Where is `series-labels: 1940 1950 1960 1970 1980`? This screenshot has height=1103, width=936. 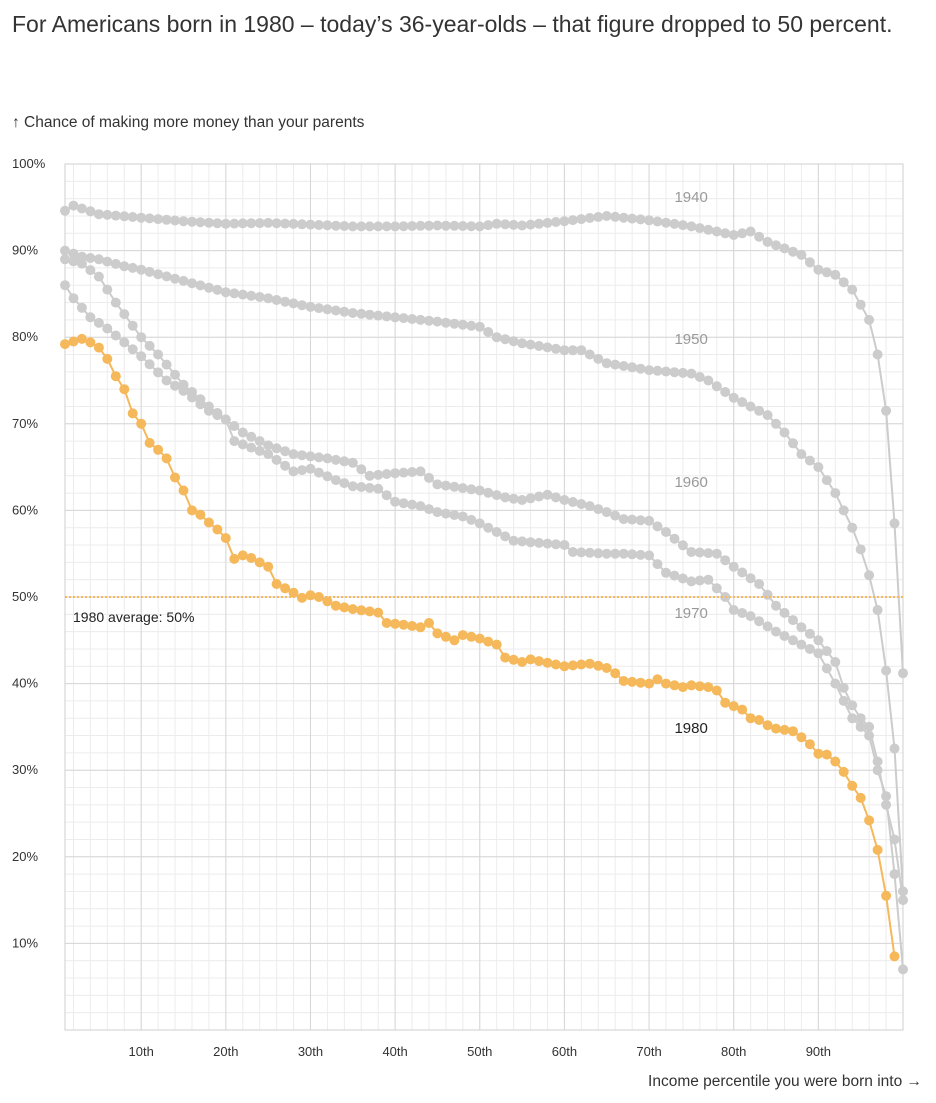 series-labels: 1940 1950 1960 1970 1980 is located at coordinates (690, 463).